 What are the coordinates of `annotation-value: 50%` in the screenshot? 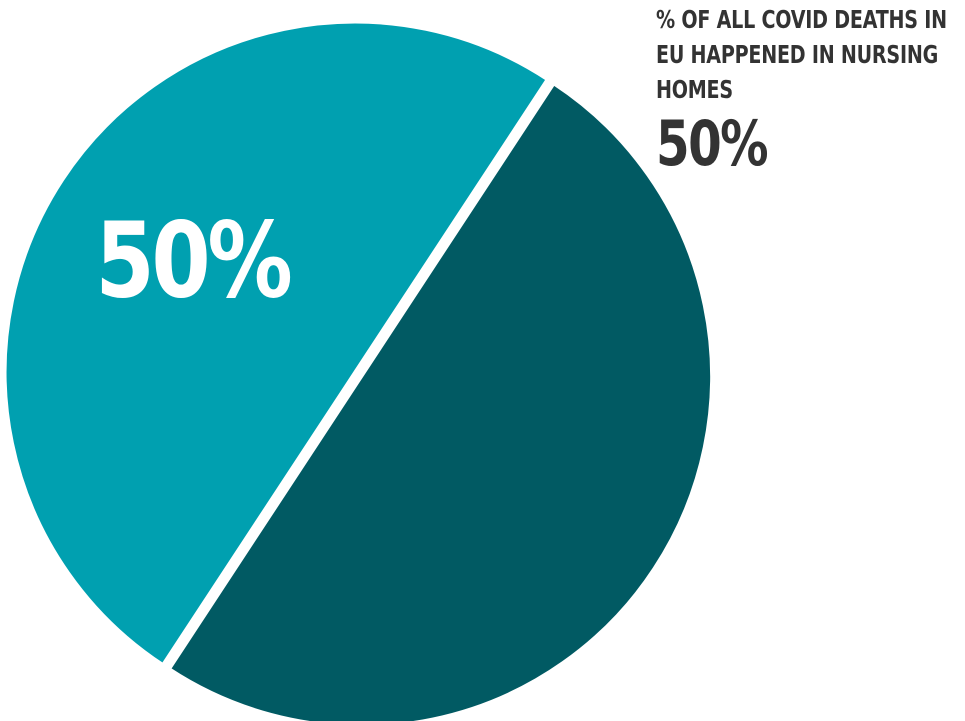 It's located at (712, 143).